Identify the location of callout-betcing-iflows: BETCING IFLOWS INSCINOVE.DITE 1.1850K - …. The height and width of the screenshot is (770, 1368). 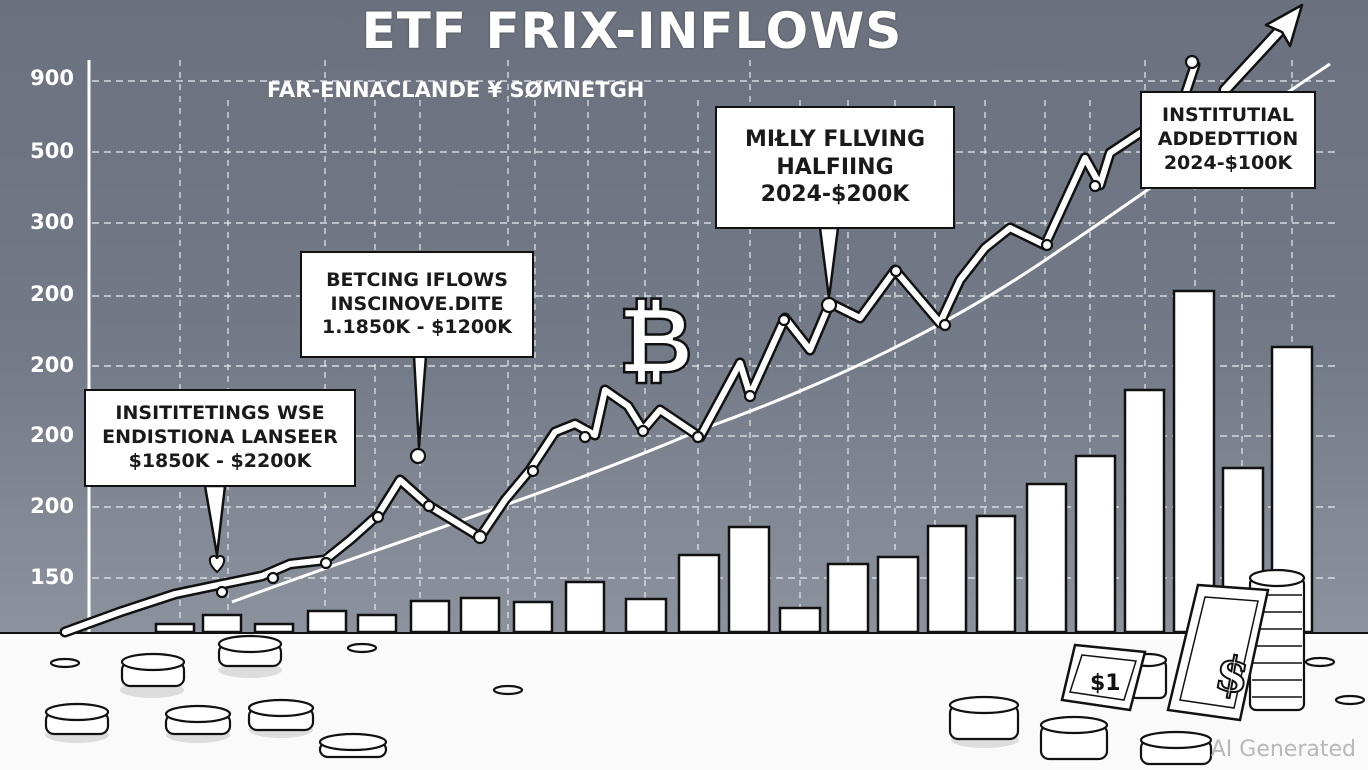
(417, 304).